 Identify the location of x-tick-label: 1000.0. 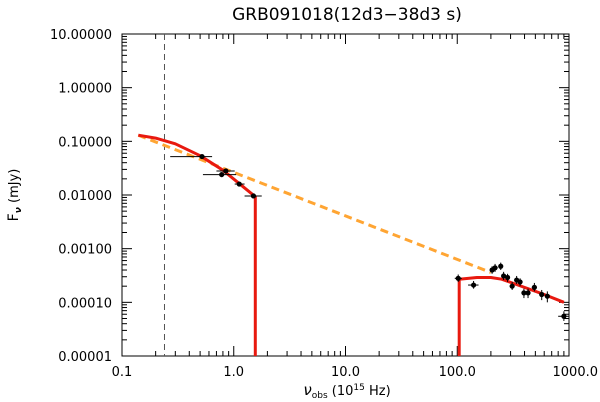
(576, 372).